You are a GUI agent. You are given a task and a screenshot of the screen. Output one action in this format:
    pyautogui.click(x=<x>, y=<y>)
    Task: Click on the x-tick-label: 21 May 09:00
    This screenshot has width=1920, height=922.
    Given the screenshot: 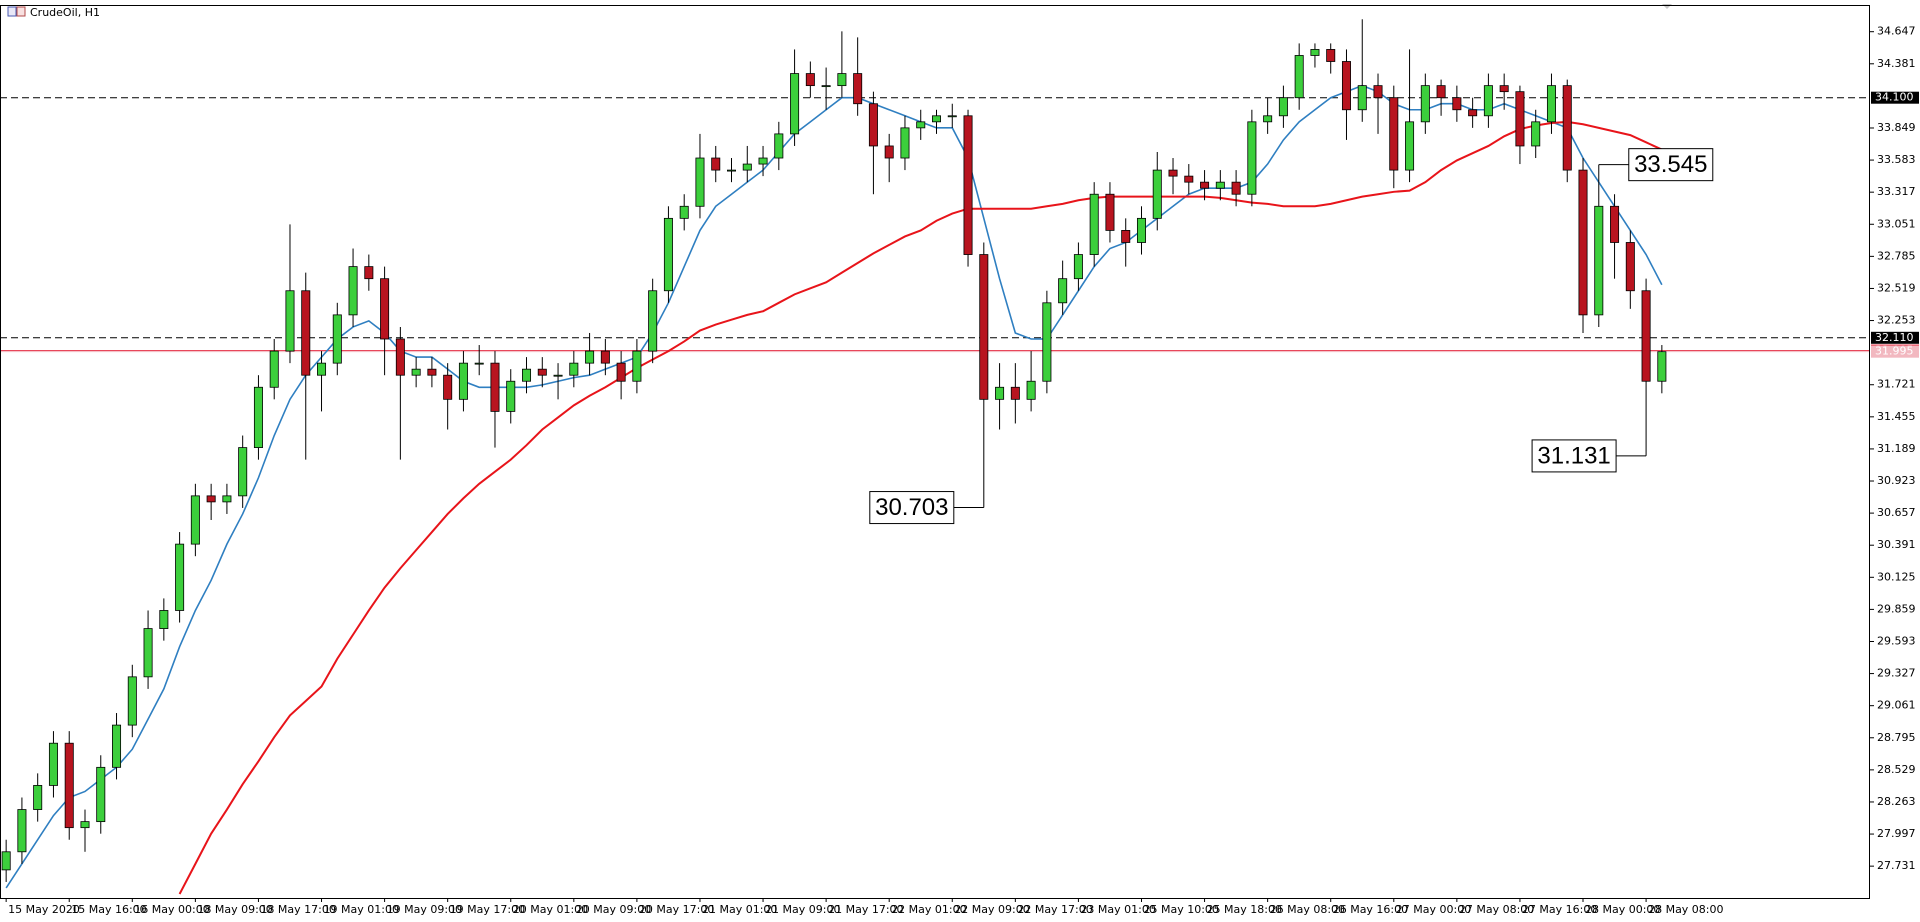 What is the action you would take?
    pyautogui.click(x=802, y=909)
    